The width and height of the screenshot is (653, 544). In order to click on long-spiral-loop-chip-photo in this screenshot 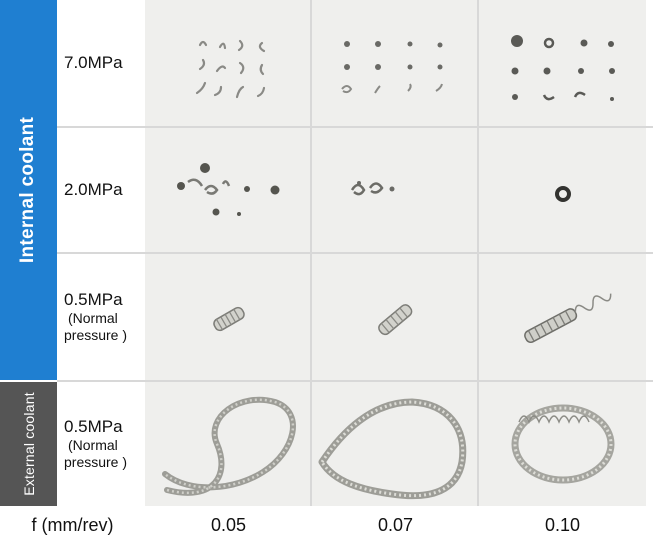, I will do `click(563, 444)`.